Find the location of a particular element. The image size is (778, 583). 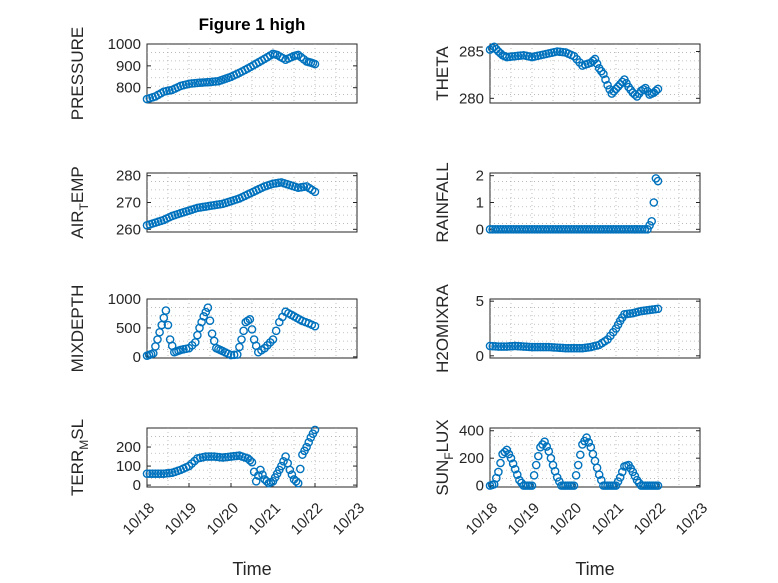

x-tick-label: 10/22 is located at coordinates (650, 519).